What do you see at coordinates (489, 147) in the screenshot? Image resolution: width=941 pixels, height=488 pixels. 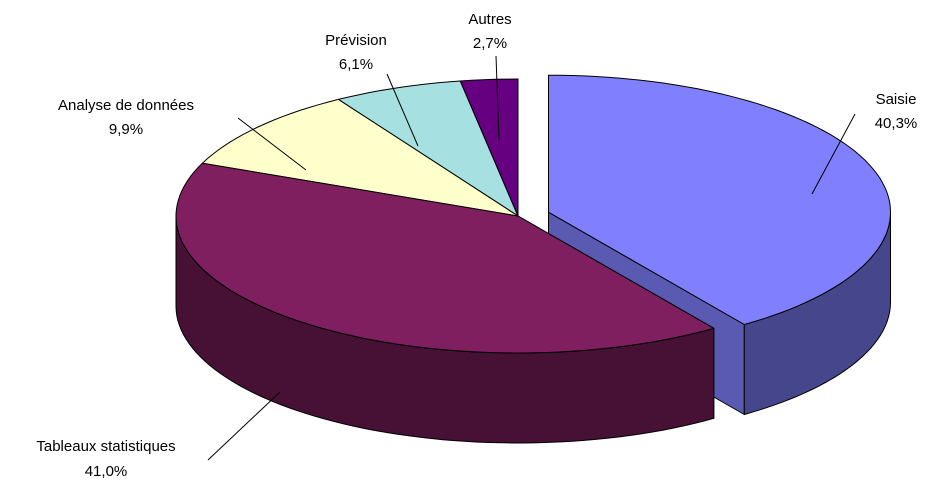 I see `slice-top-autres` at bounding box center [489, 147].